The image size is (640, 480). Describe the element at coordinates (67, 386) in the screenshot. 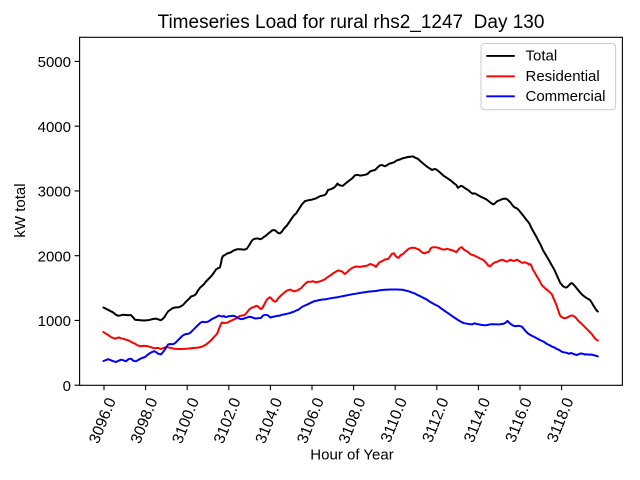

I see `svg-text: 0` at that location.